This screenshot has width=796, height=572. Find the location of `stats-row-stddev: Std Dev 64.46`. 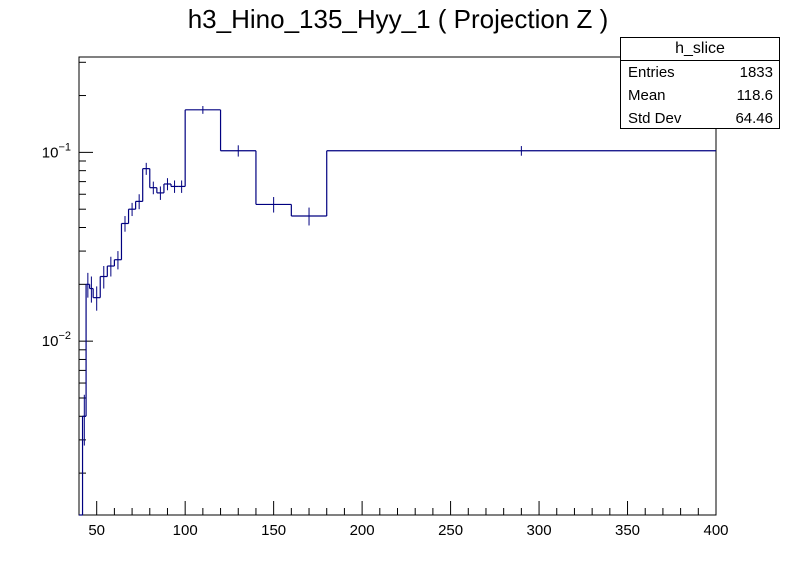

stats-row-stddev: Std Dev 64.46 is located at coordinates (700, 118).